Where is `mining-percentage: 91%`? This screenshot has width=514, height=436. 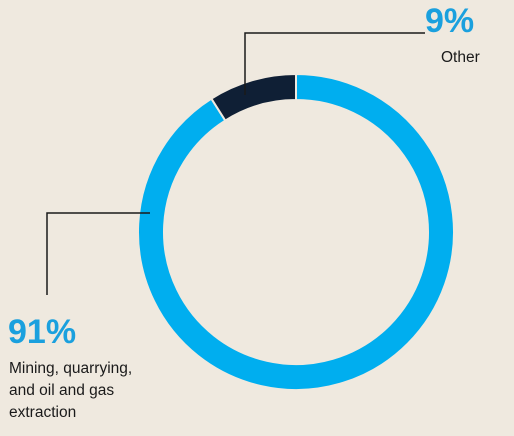
mining-percentage: 91% is located at coordinates (42, 332).